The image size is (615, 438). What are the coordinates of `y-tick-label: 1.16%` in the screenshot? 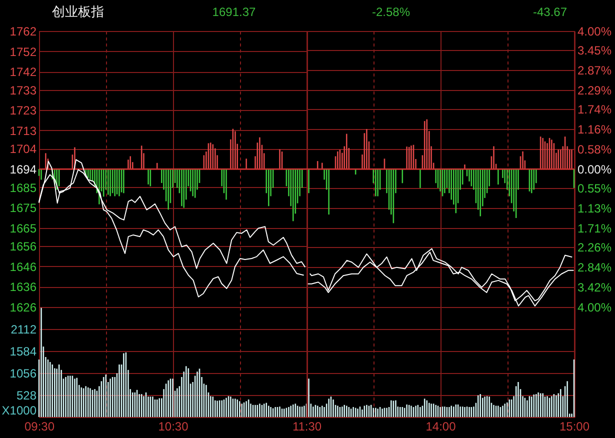 It's located at (595, 129).